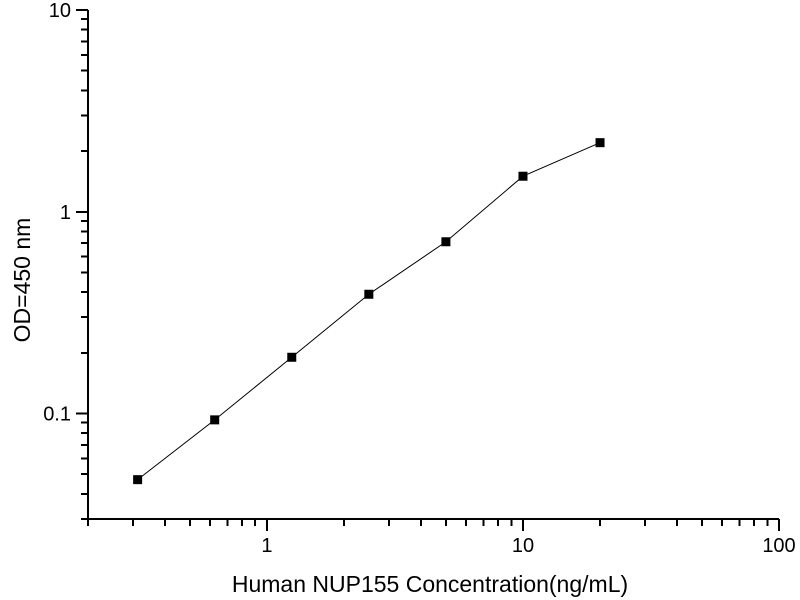 This screenshot has width=800, height=600. I want to click on y-tick-label: 10, so click(60, 11).